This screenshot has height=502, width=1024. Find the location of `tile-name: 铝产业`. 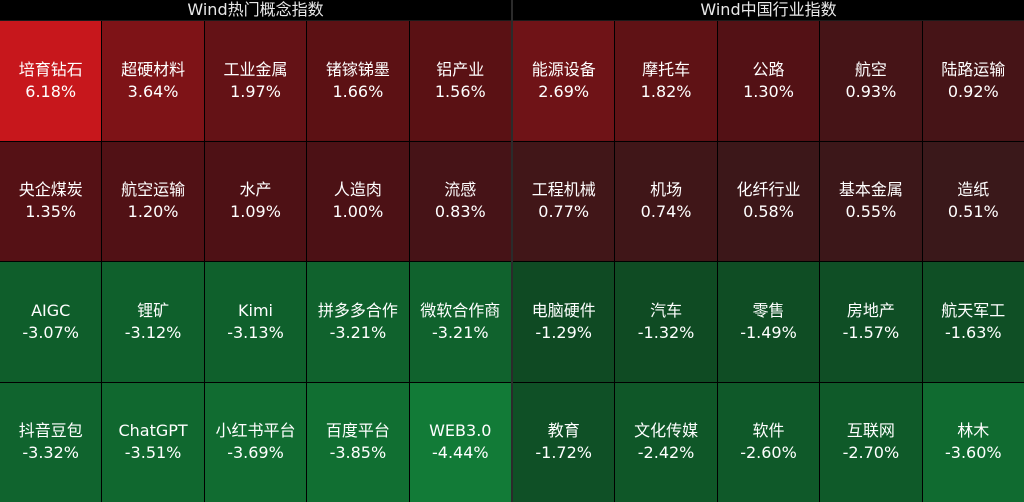

tile-name: 铝产业 is located at coordinates (460, 69).